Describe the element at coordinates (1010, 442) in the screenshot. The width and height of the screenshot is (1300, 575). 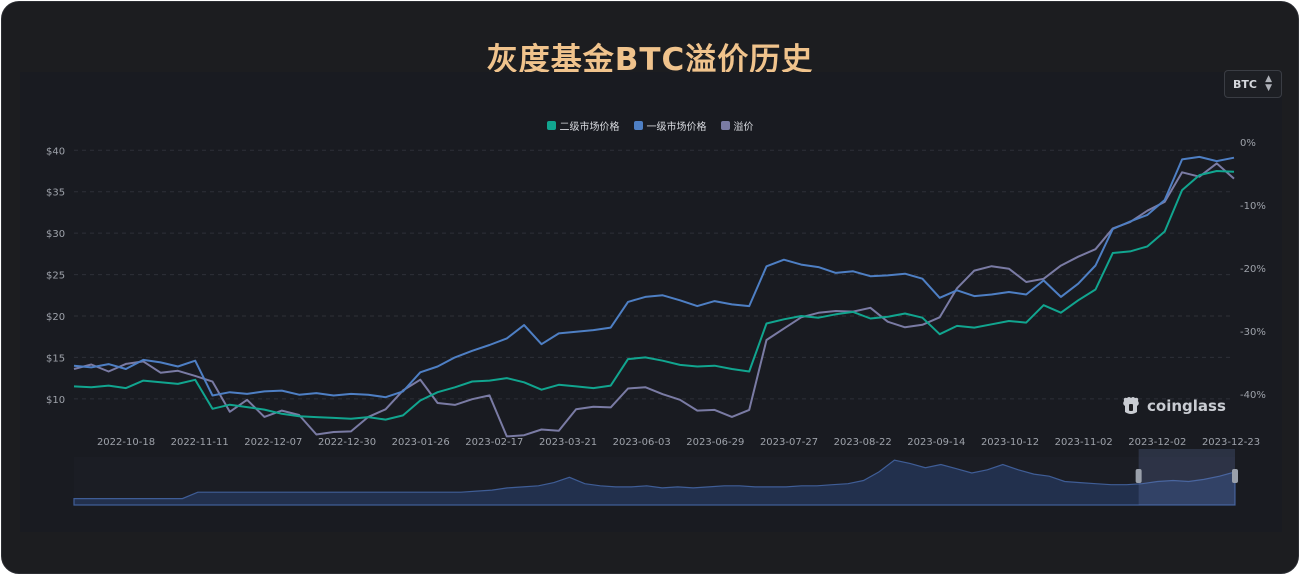
I see `x-tick-label: 2023-10-12` at that location.